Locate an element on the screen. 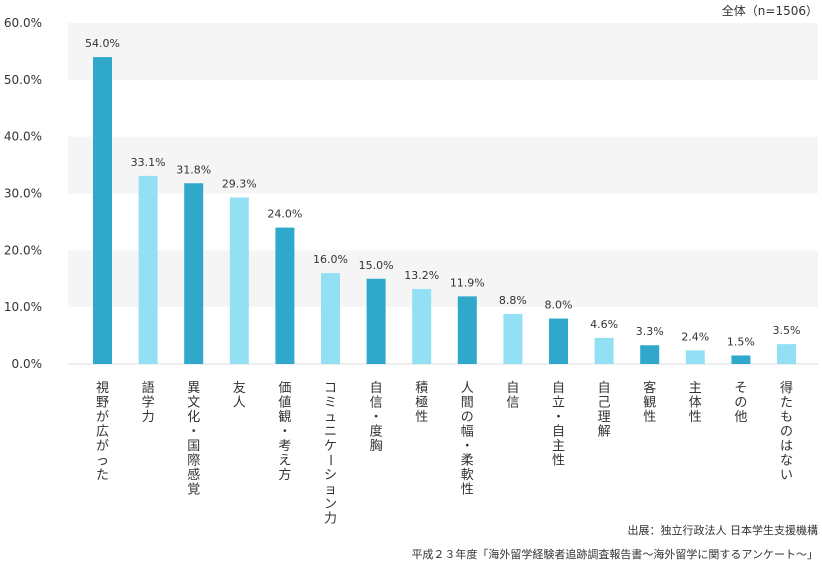 The width and height of the screenshot is (822, 567). bar-value-label: 15.0% is located at coordinates (376, 265).